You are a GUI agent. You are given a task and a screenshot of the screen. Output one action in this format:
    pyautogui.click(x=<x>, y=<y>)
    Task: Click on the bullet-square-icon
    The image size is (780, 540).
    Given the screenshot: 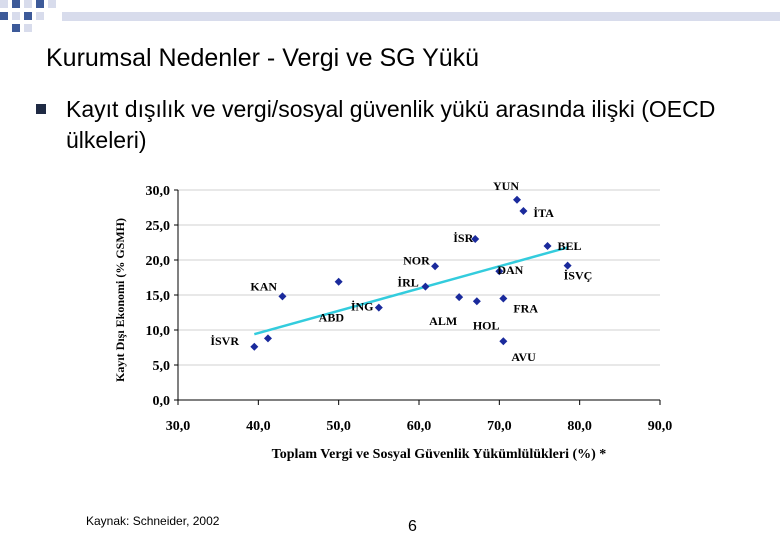 What is the action you would take?
    pyautogui.click(x=41, y=109)
    